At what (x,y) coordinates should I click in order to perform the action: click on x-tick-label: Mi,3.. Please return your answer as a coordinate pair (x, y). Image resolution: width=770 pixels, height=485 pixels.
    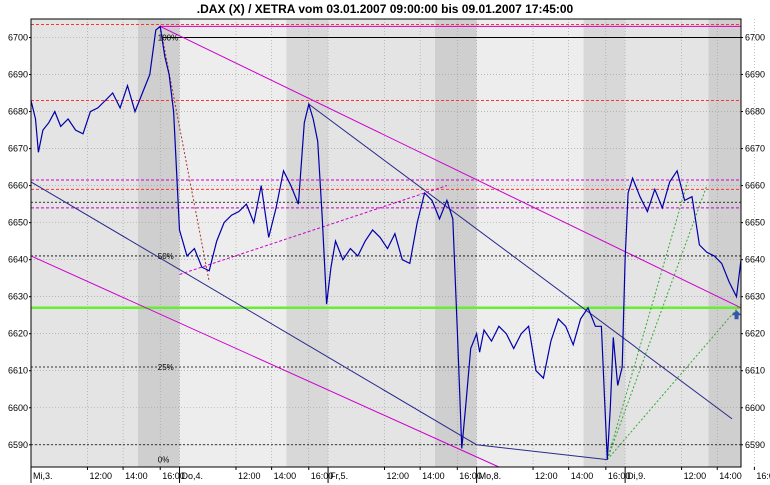
    Looking at the image, I should click on (43, 476).